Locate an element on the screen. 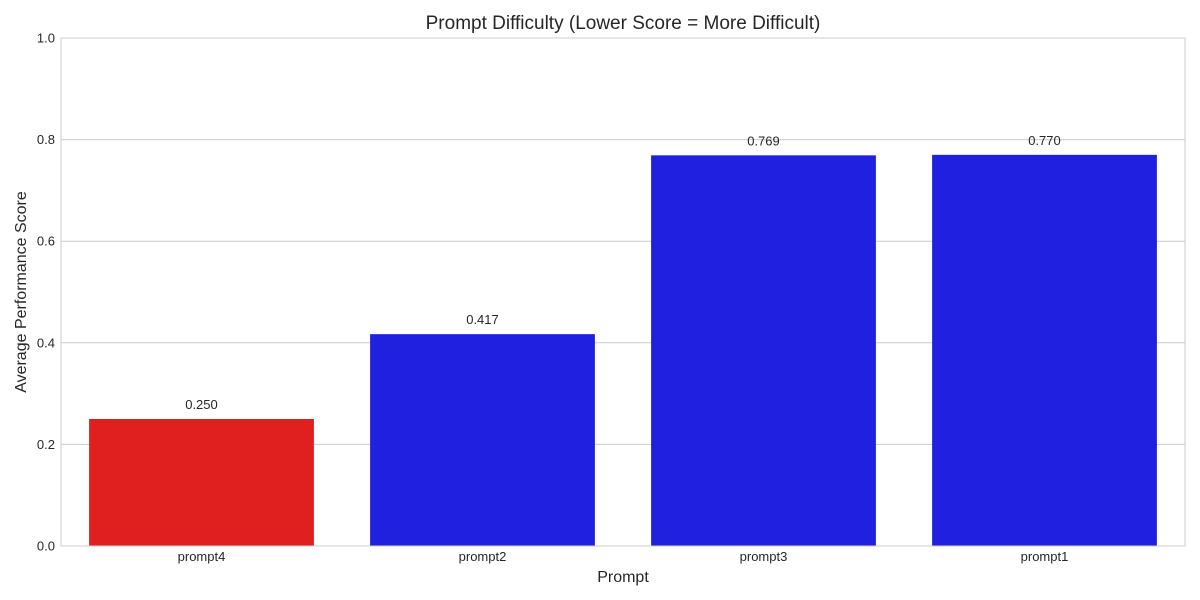 Image resolution: width=1200 pixels, height=600 pixels. value-label-prompt1: 0.770 is located at coordinates (1044, 140).